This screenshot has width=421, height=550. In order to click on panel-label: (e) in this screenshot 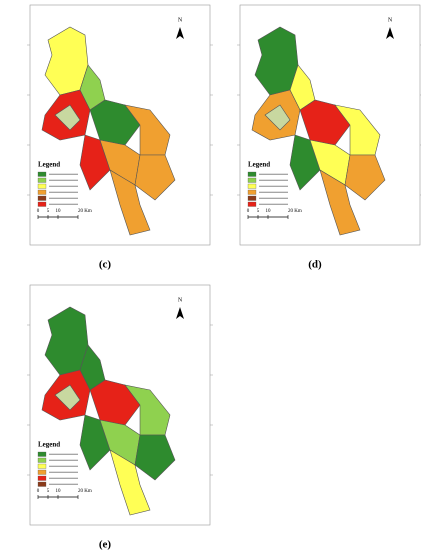, I will do `click(105, 544)`.